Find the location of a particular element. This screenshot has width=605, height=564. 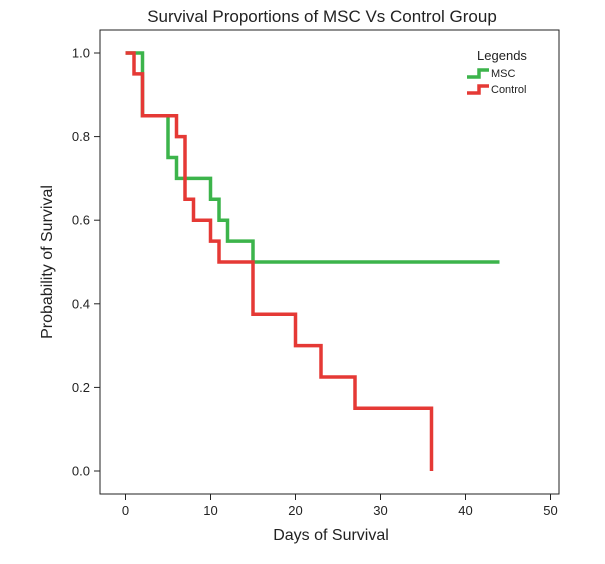

legend-label-control: Control is located at coordinates (508, 90).